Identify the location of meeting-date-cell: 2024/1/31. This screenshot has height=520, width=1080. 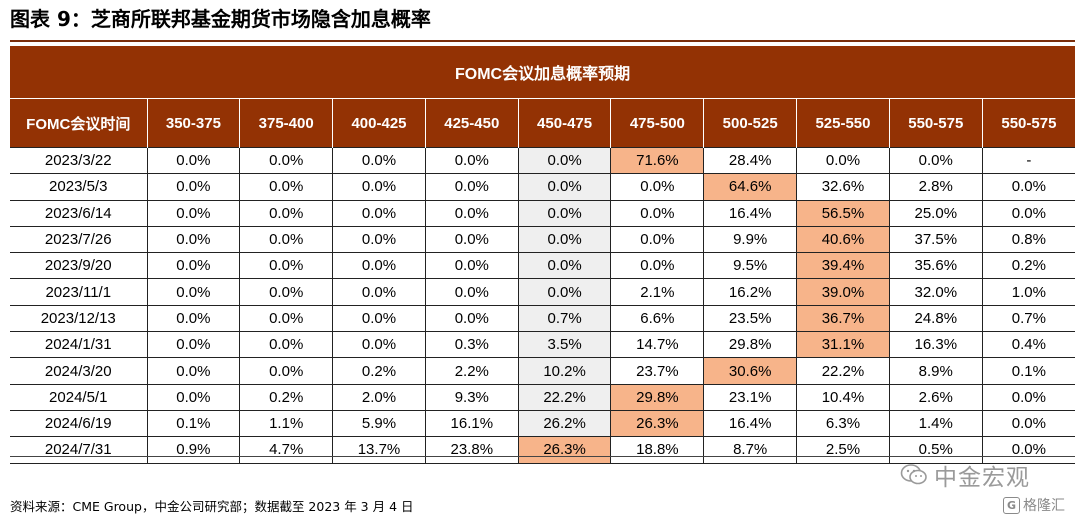
(78, 345).